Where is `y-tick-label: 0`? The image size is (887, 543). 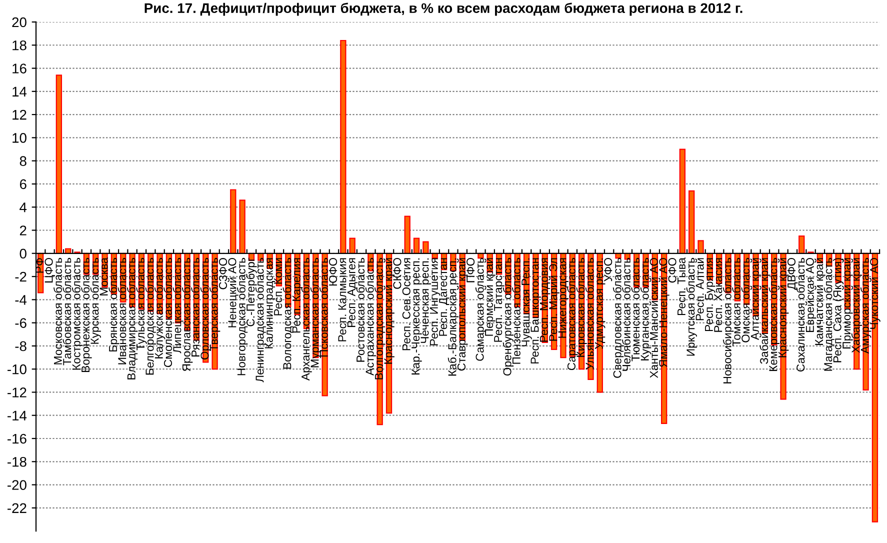 y-tick-label: 0 is located at coordinates (23, 253).